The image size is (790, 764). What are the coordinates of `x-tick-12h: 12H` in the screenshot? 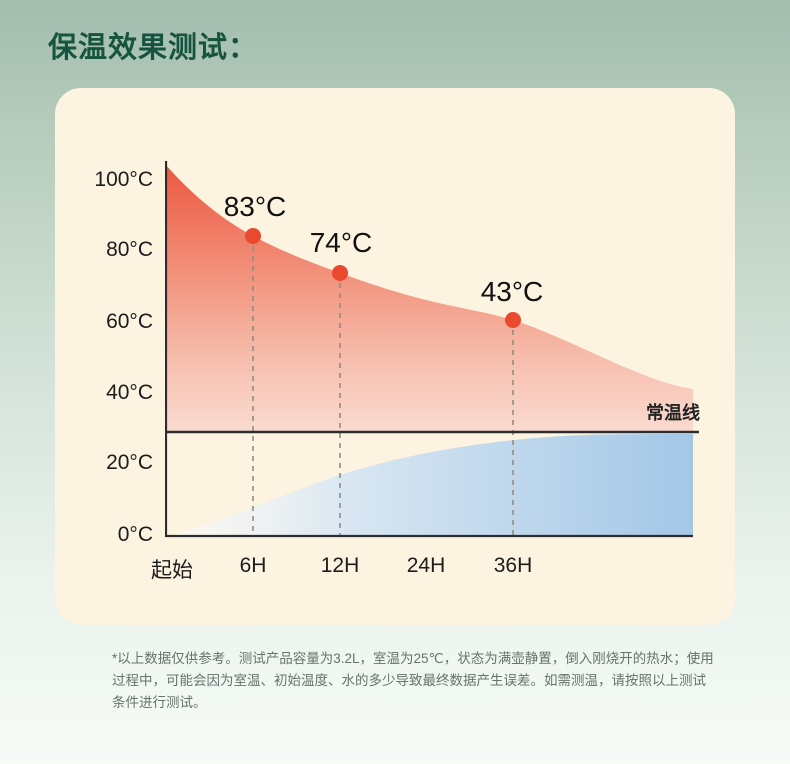 It's located at (340, 565).